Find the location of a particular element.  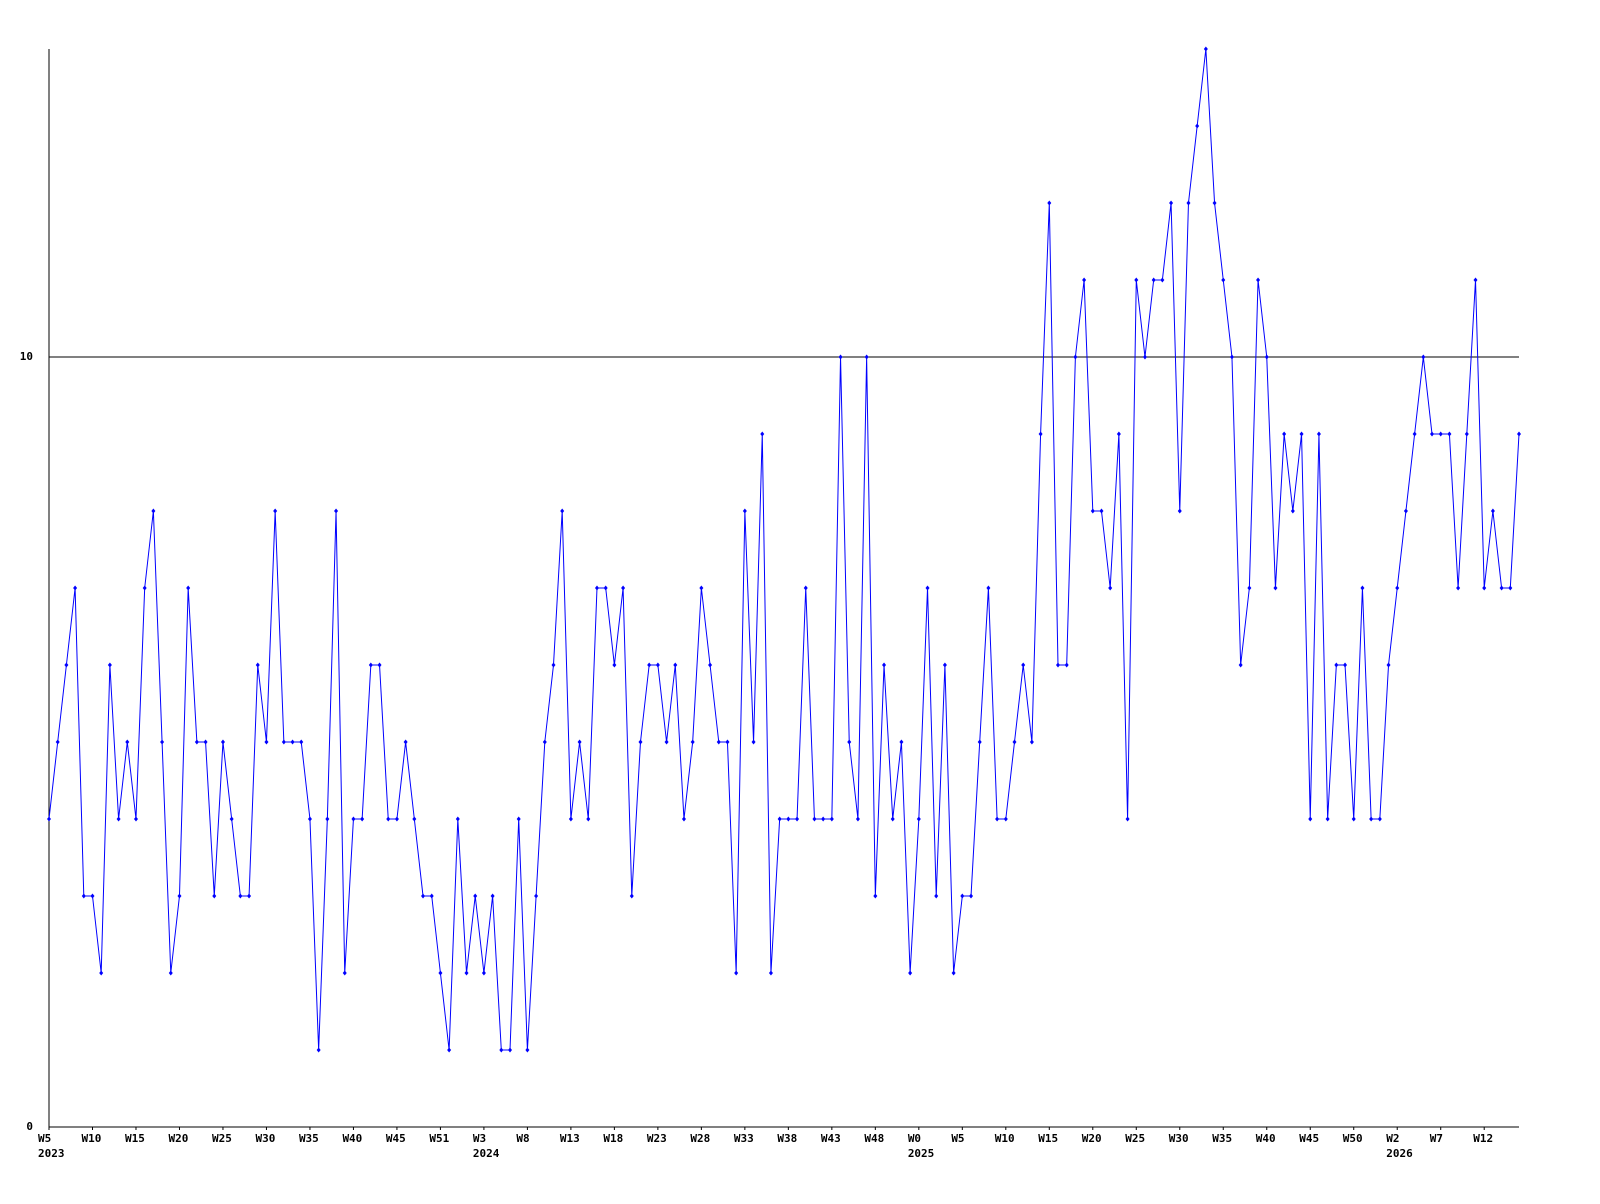

x-tick-label: W12 is located at coordinates (1483, 1138).